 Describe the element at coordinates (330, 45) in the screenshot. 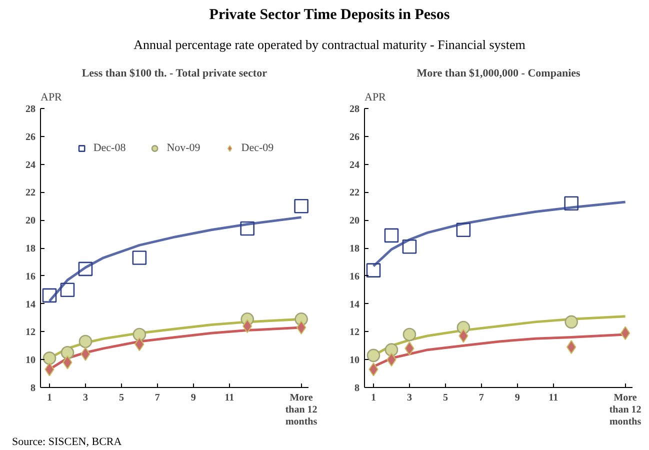

I see `text: Annual percentage rate operated by contractual maturity - Financial system` at that location.